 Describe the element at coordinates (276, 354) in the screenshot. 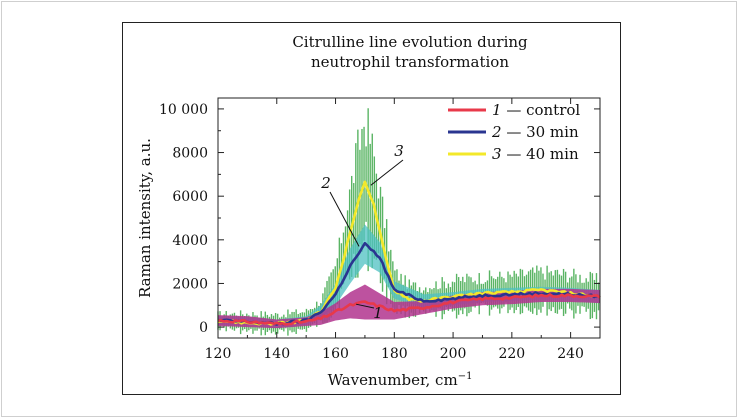

I see `x-tick-label: 140` at that location.